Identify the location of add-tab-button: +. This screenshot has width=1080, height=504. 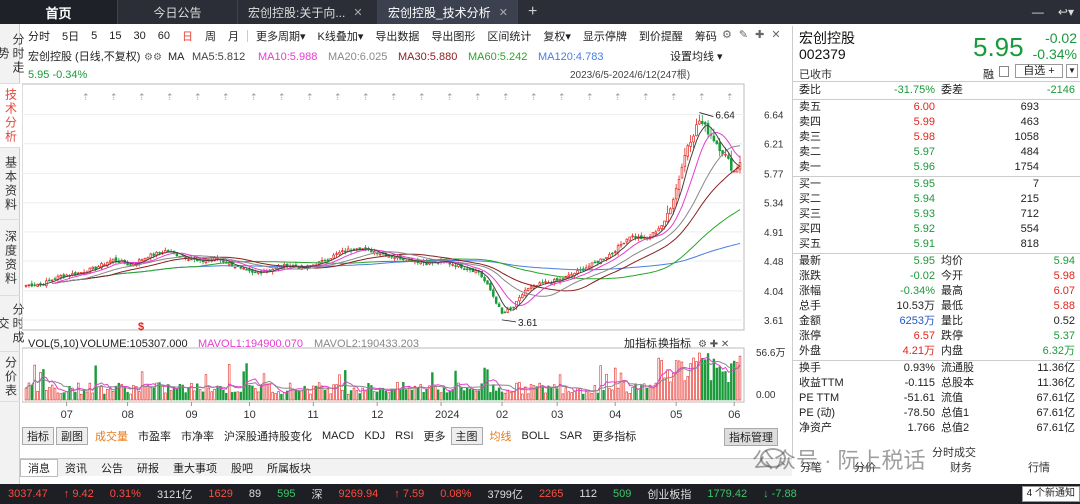
(533, 11).